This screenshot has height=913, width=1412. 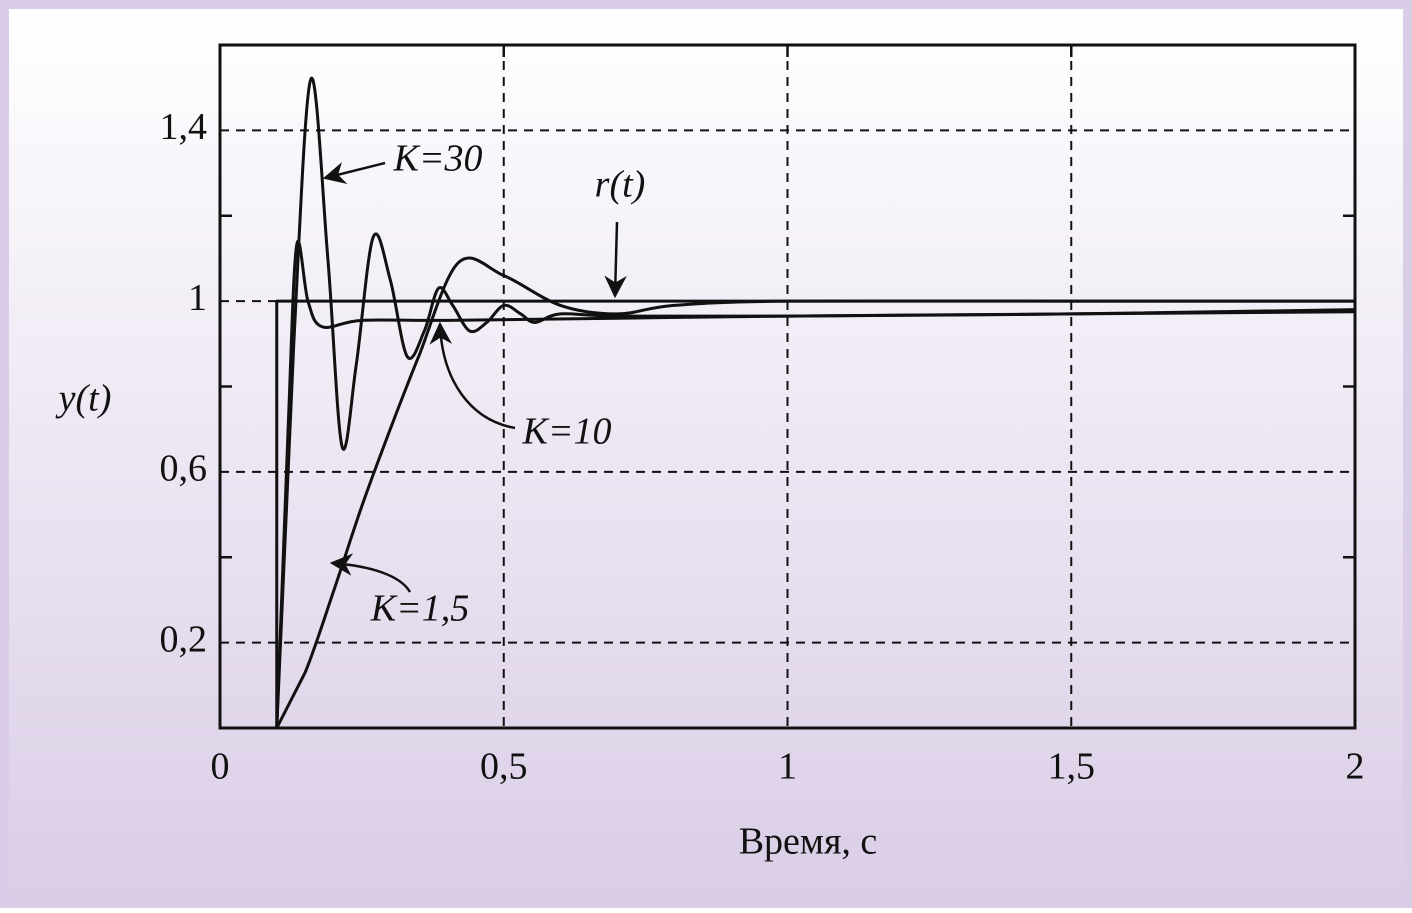 I want to click on y-tick-label: 0,2, so click(x=184, y=639).